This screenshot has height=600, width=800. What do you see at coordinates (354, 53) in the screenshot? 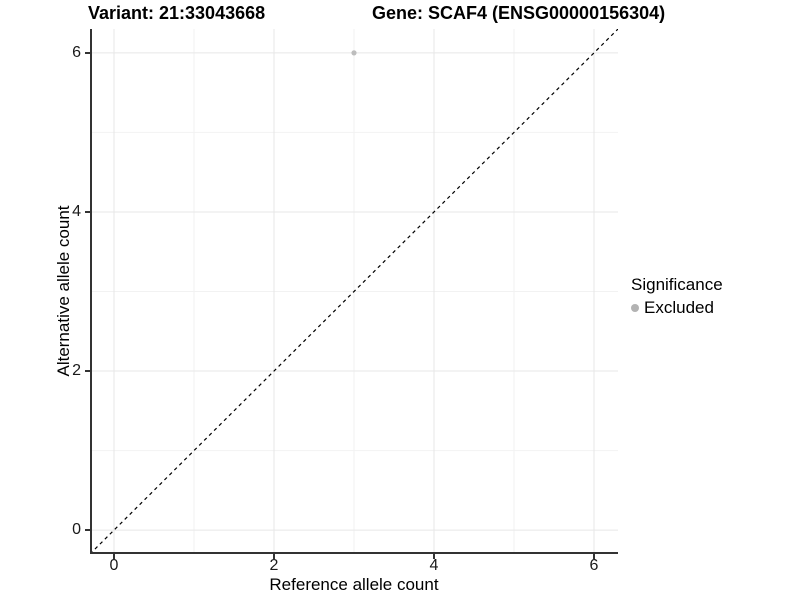
I see `data-point` at bounding box center [354, 53].